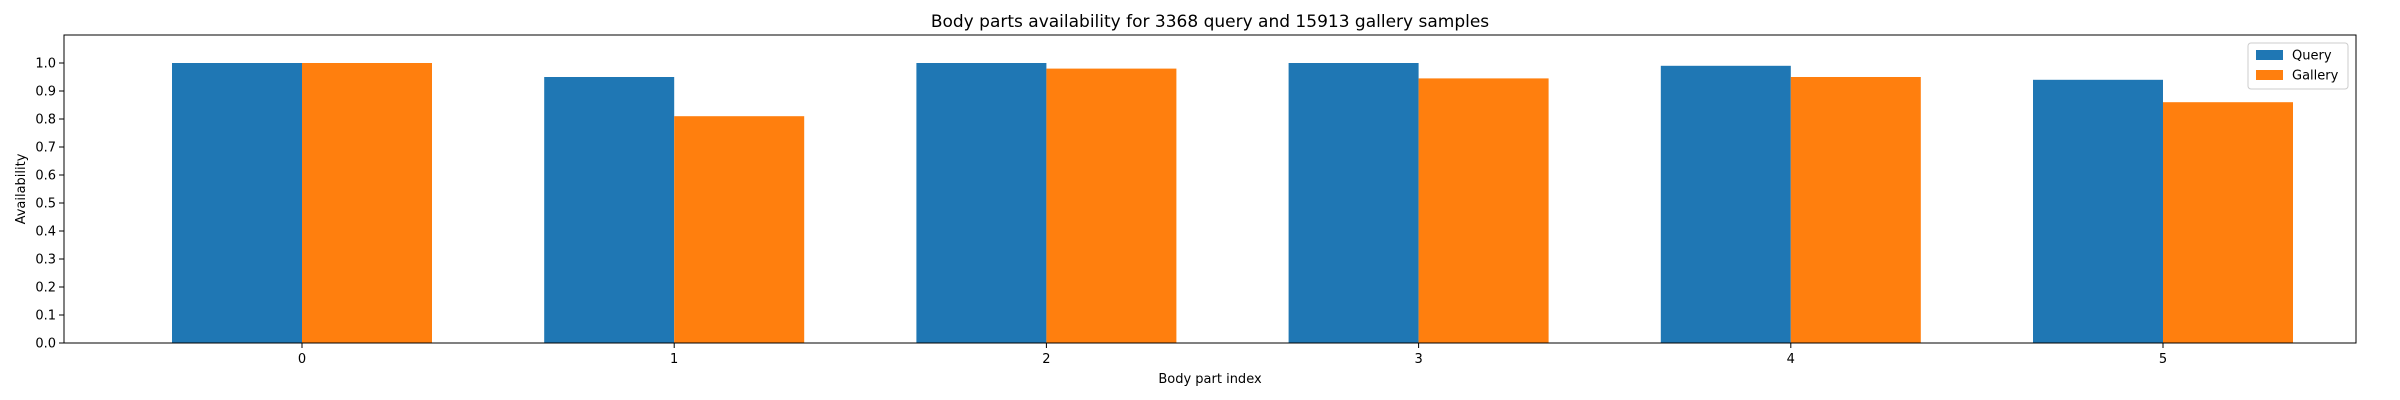 Image resolution: width=2400 pixels, height=400 pixels. What do you see at coordinates (2163, 359) in the screenshot?
I see `x-tick-label: 5` at bounding box center [2163, 359].